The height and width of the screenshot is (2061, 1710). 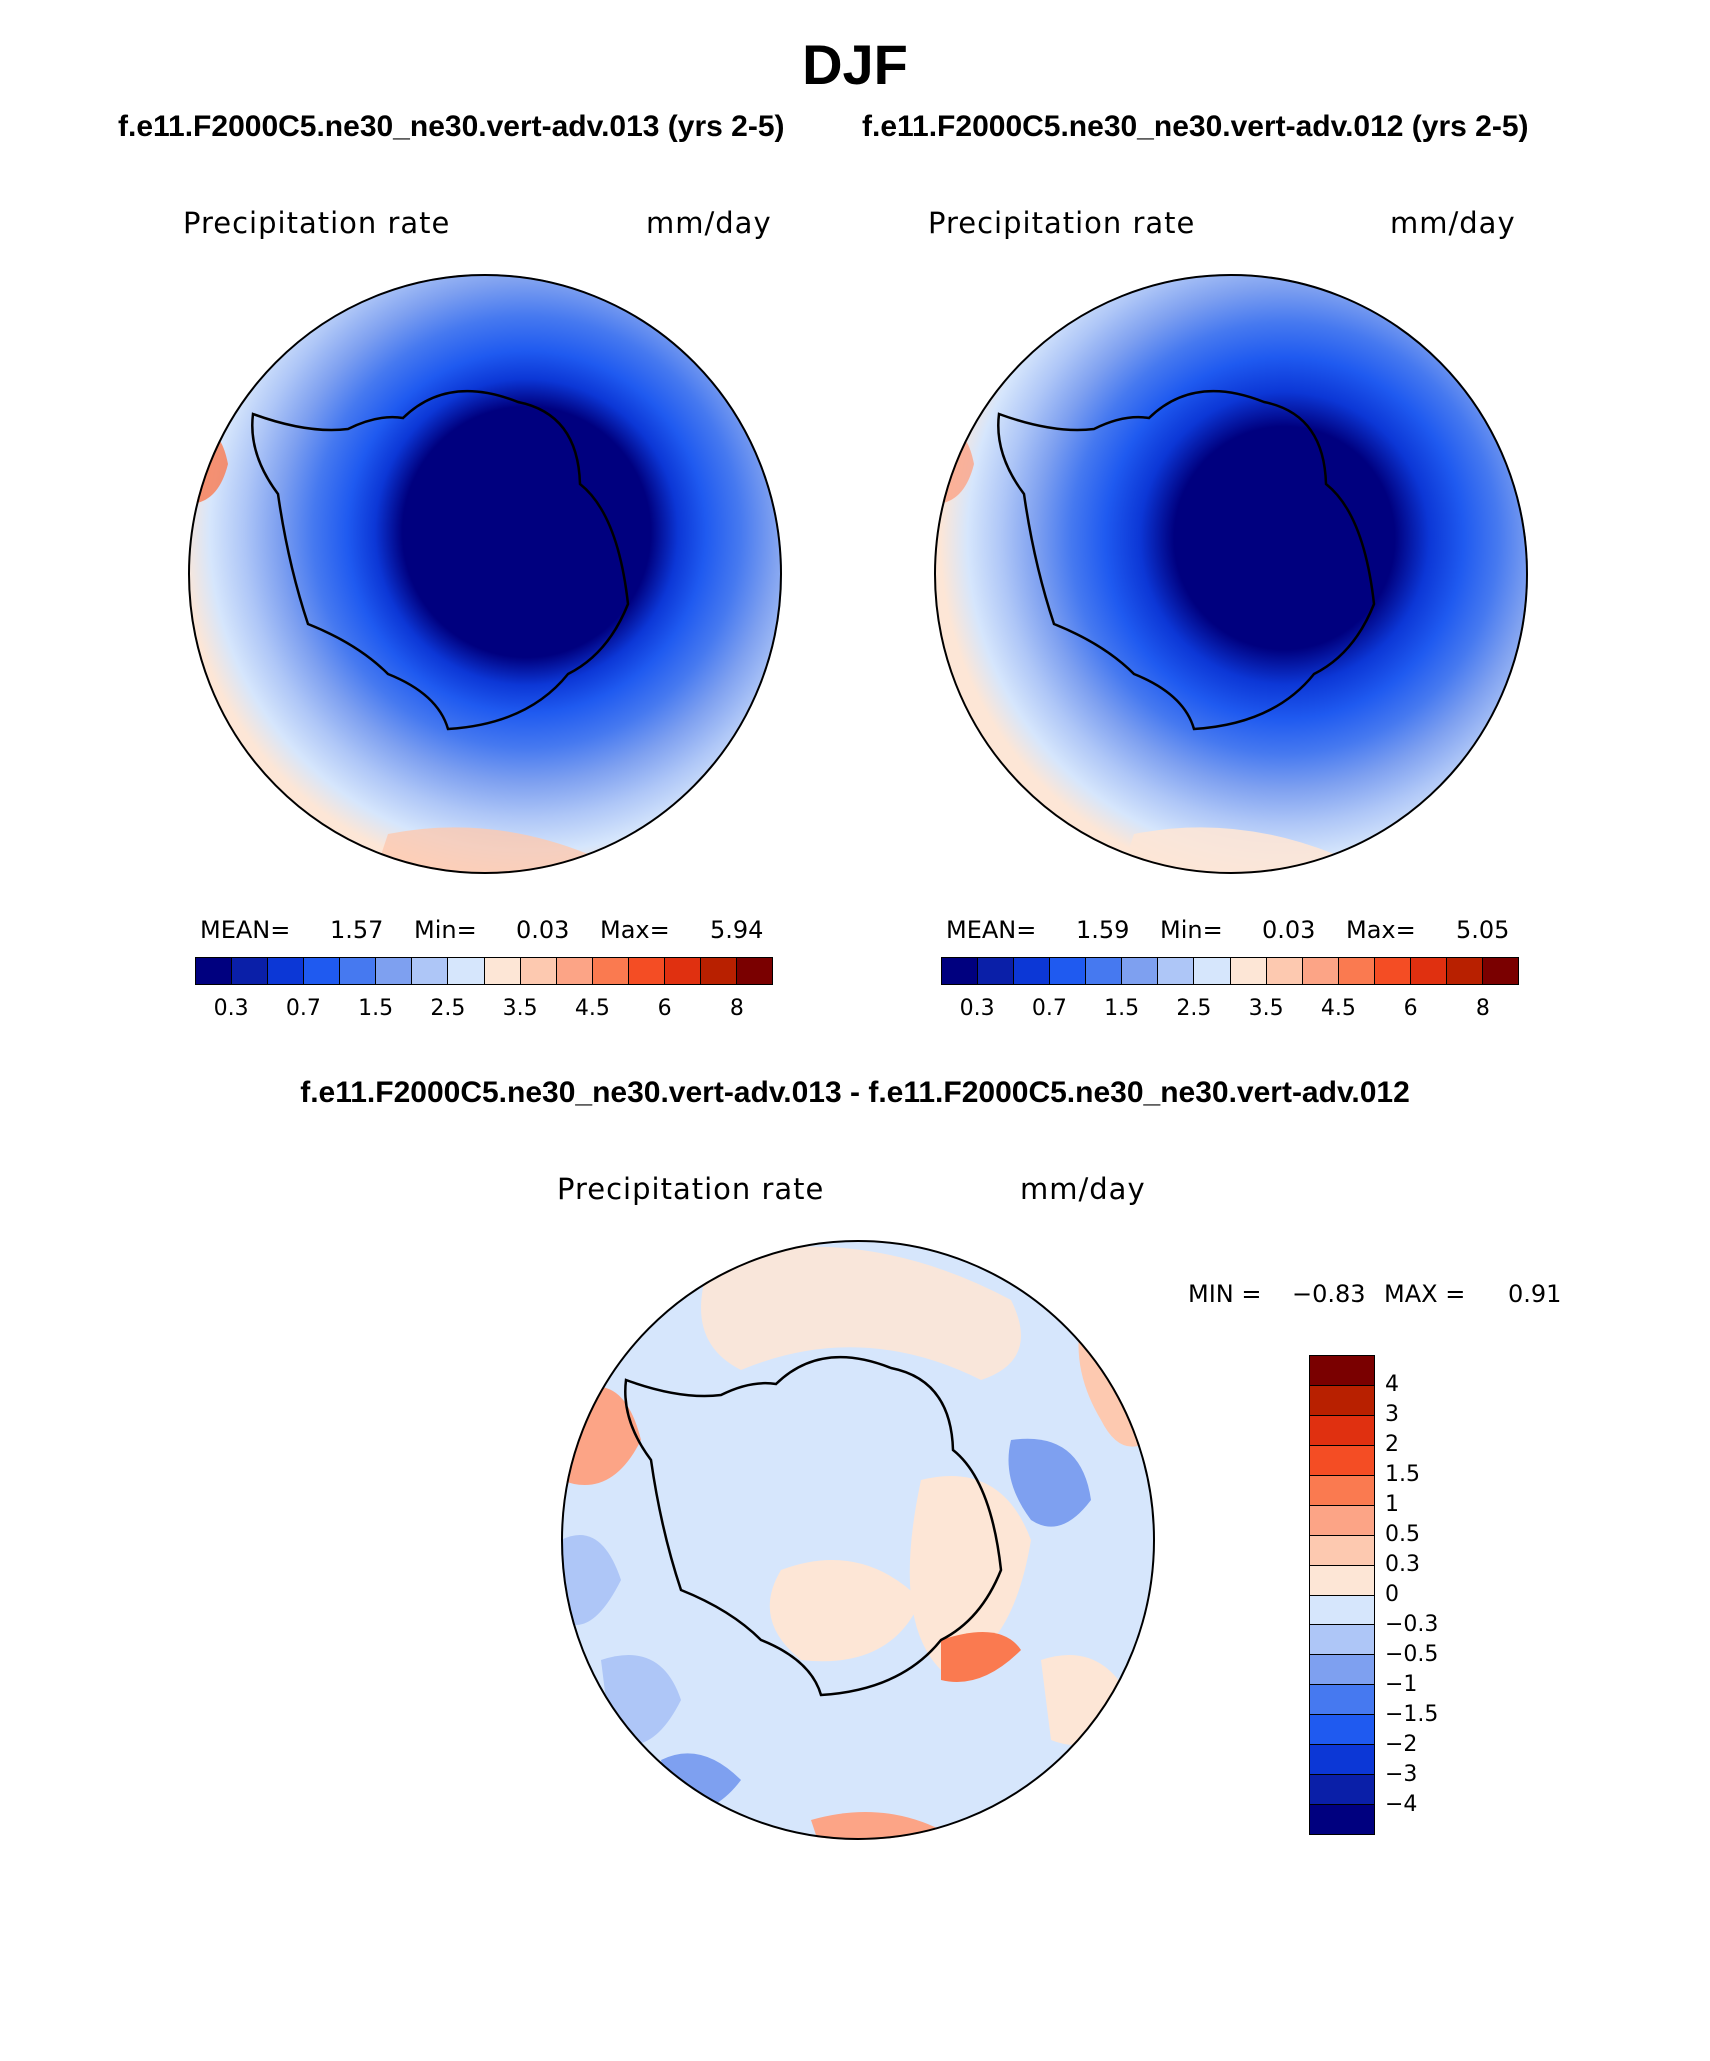 I want to click on right-variable-label: Precipitation rate, so click(x=1062, y=223).